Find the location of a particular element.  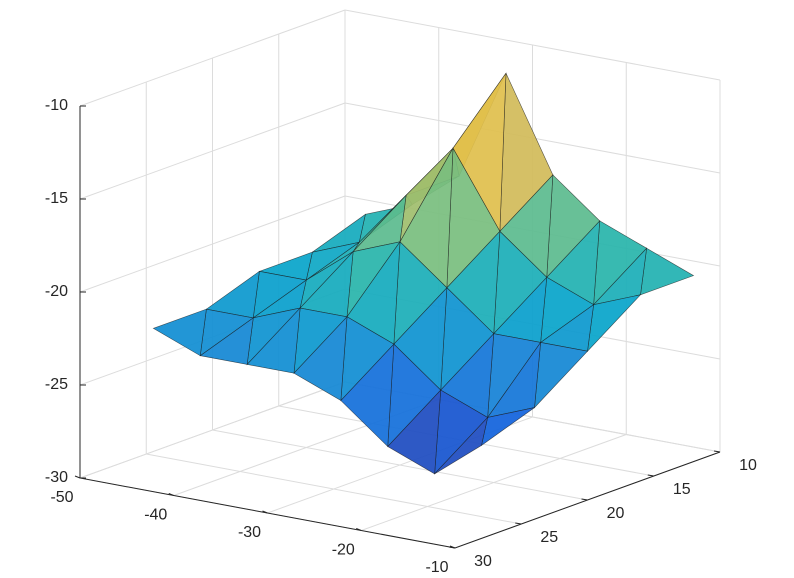

y-tick-label: 20 is located at coordinates (616, 513).